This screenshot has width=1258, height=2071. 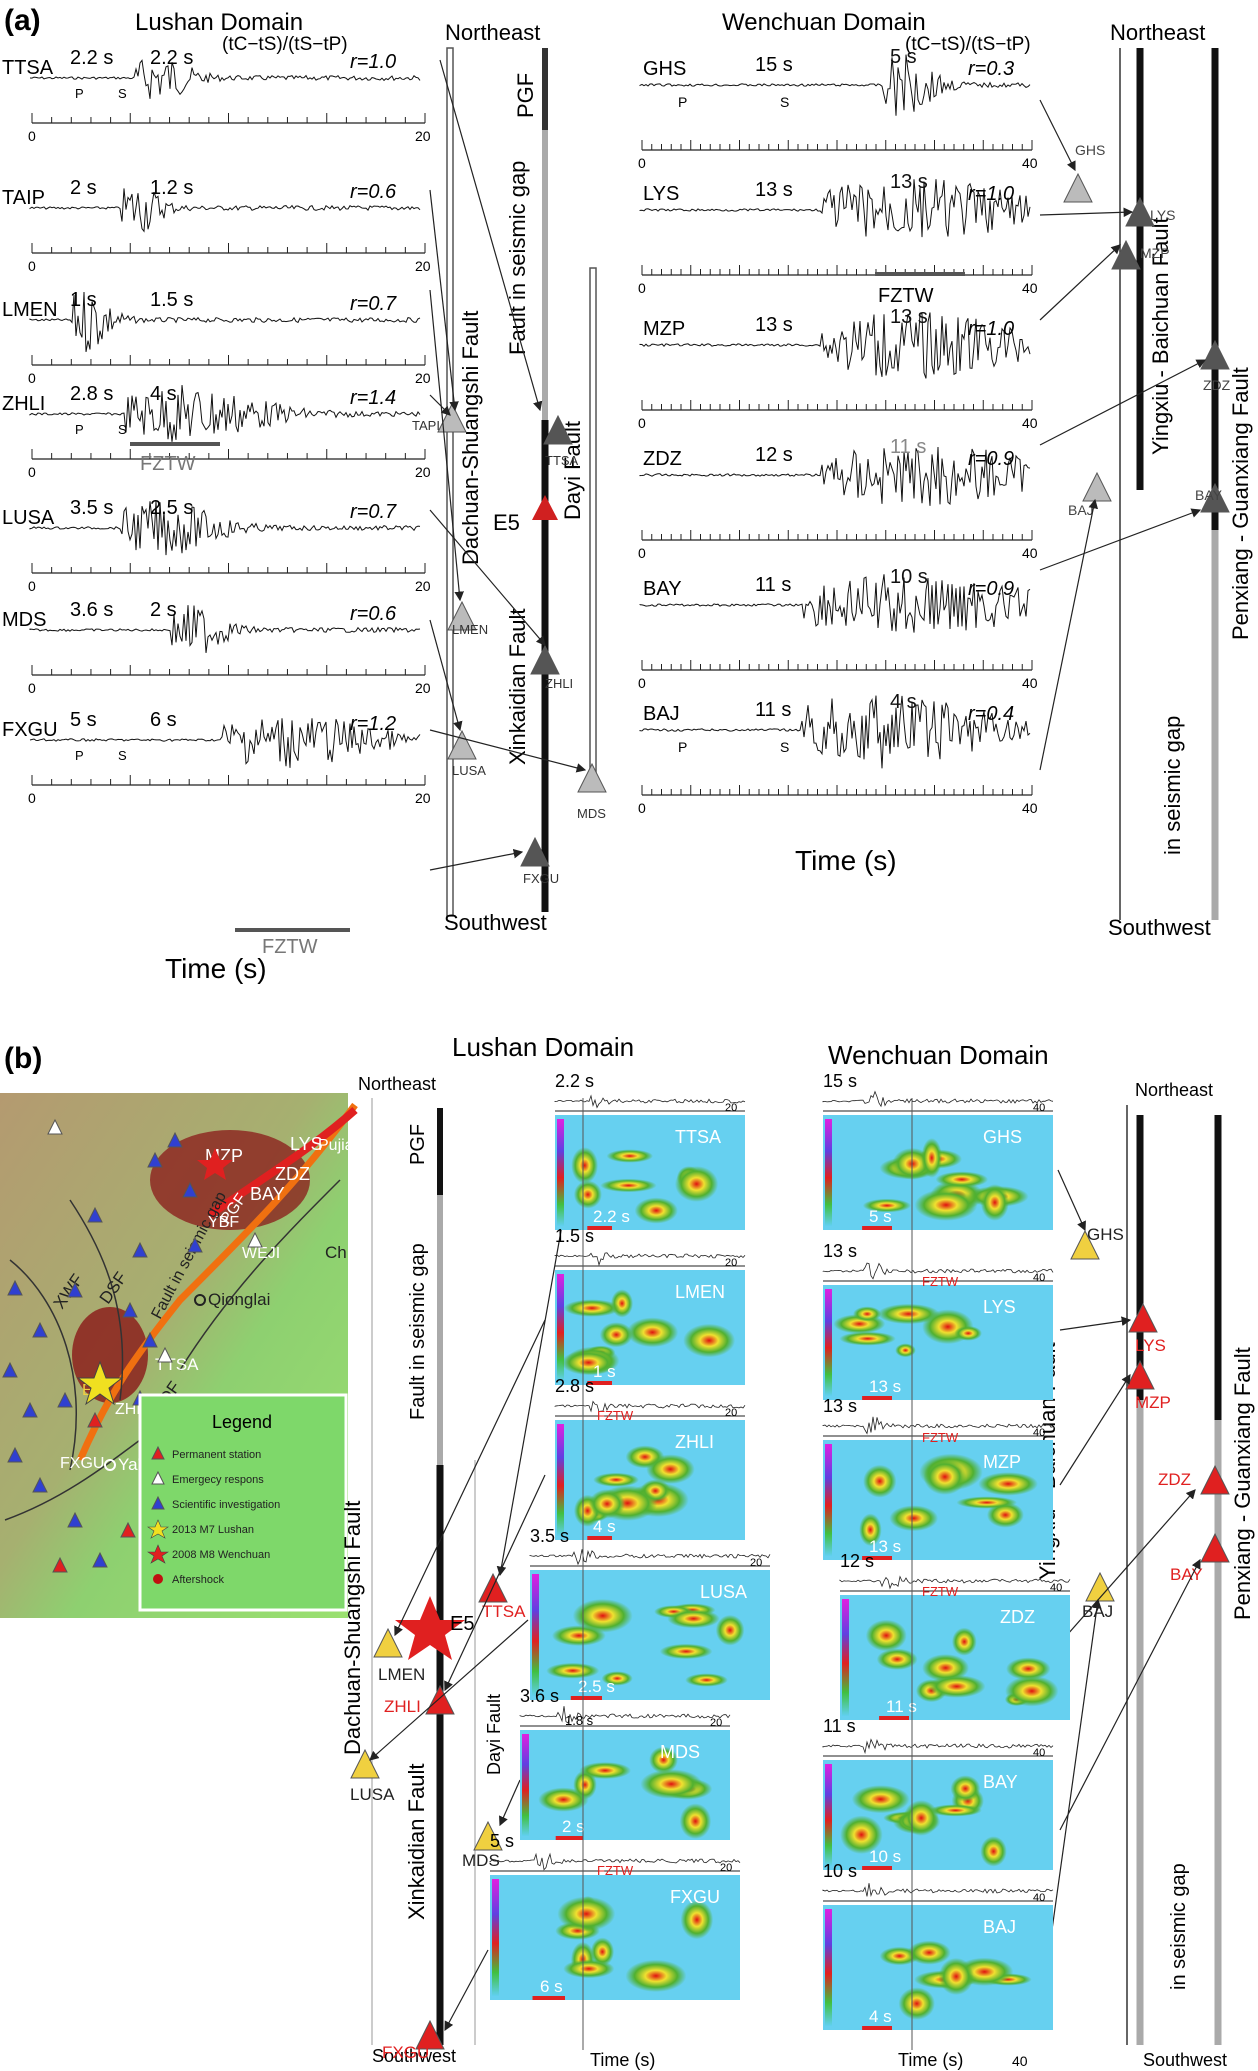 I want to click on b-wenchuan-baj-energy-blob, so click(x=929, y=1952).